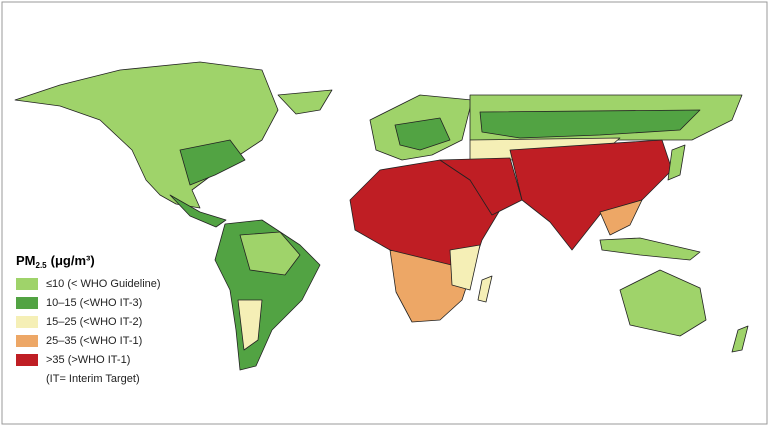  Describe the element at coordinates (198, 211) in the screenshot. I see `central-america` at that location.